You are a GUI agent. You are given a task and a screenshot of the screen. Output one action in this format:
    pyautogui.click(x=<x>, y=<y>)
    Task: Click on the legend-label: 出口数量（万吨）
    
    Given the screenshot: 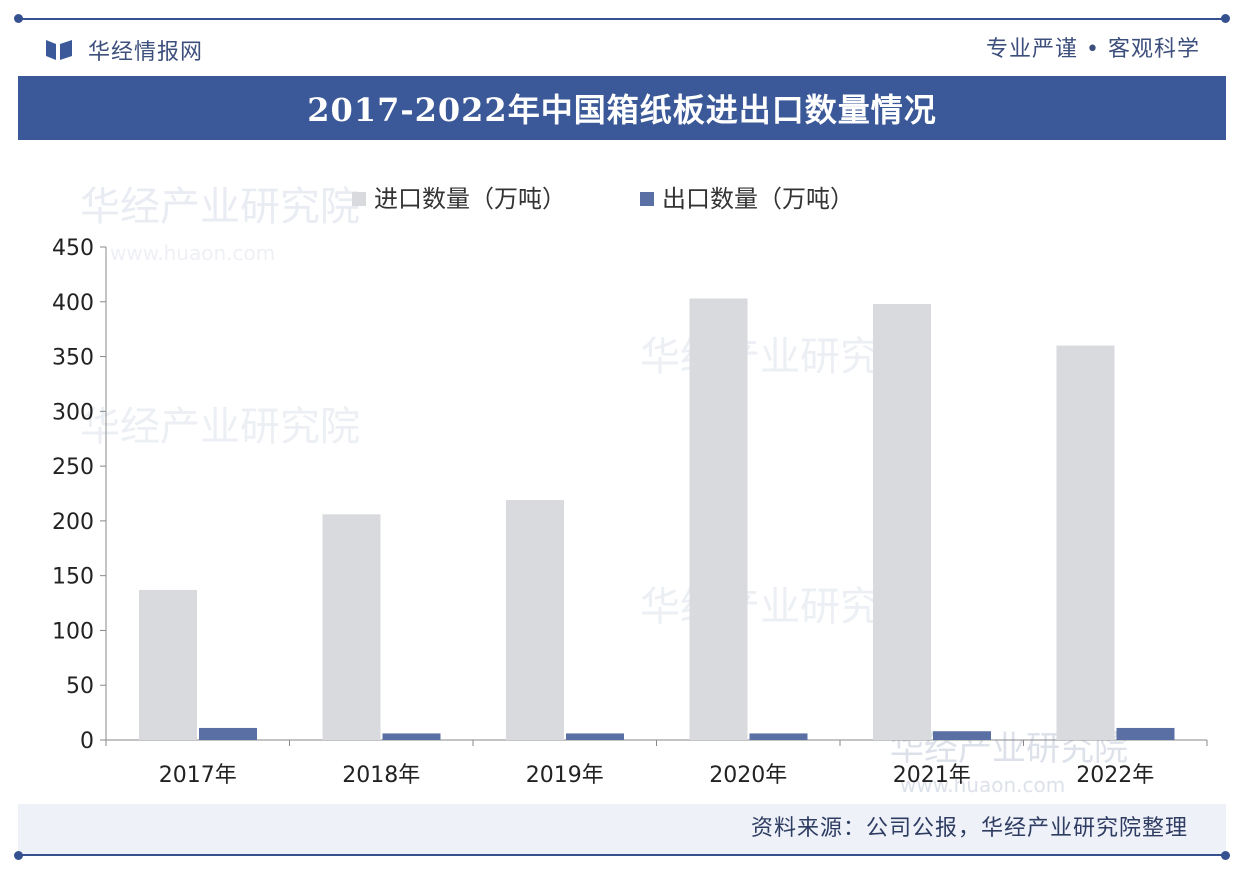 What is the action you would take?
    pyautogui.click(x=758, y=199)
    